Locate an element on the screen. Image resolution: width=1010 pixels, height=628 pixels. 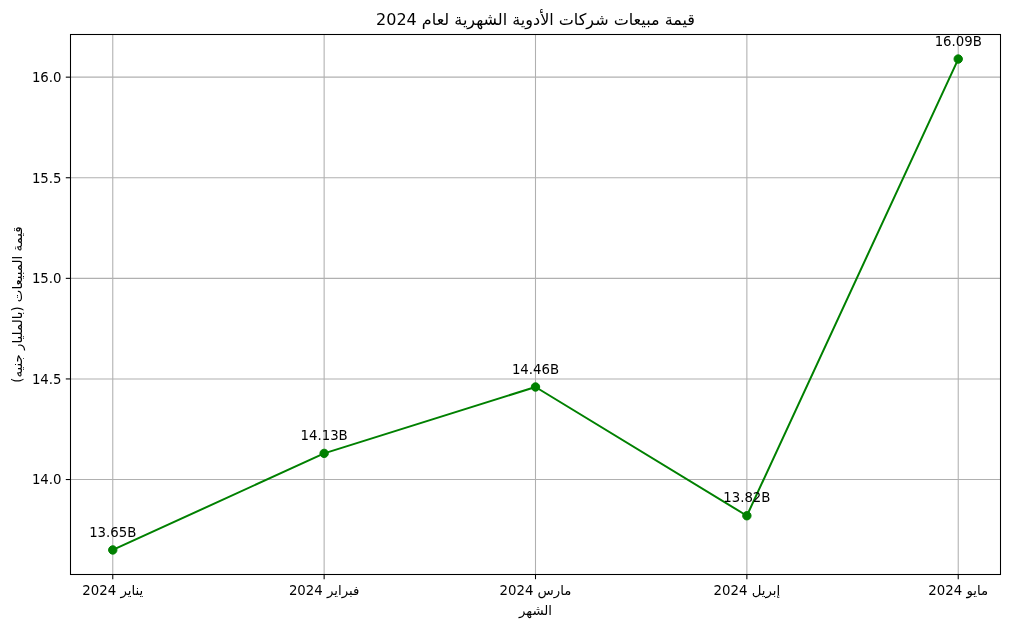
ytick: 14.0 is located at coordinates (46, 480).